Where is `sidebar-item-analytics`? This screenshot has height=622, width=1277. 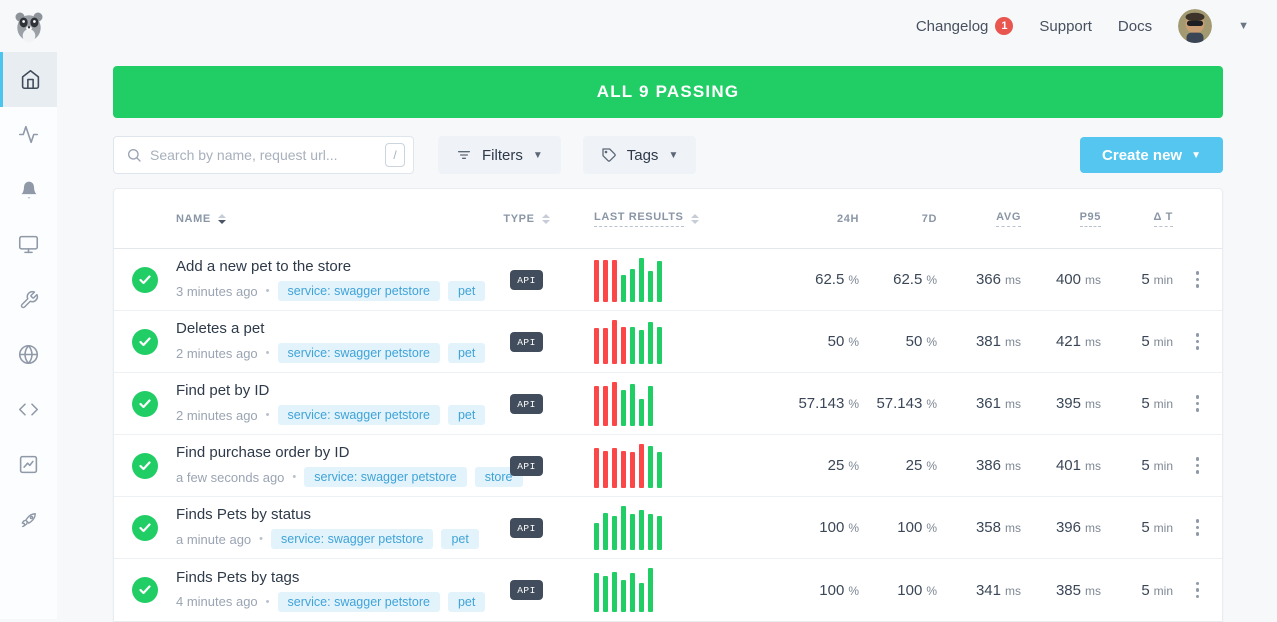 sidebar-item-analytics is located at coordinates (28, 464).